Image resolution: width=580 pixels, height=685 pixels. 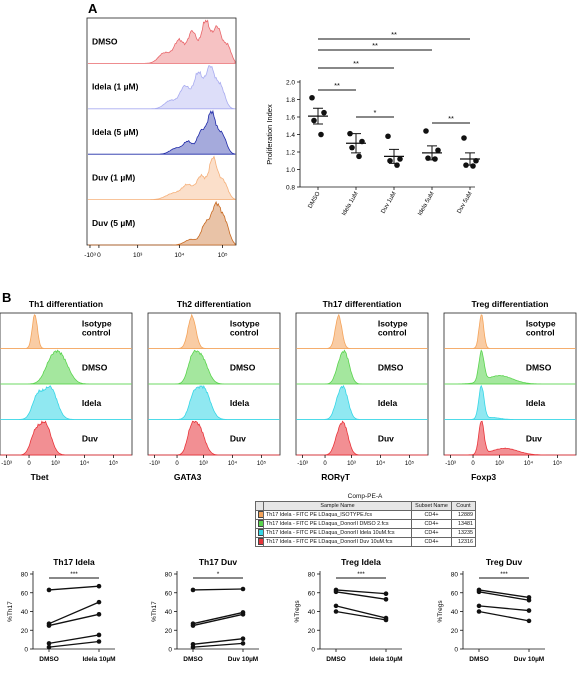 I want to click on paired-y-tick-label-1-1: 20, so click(x=169, y=631).